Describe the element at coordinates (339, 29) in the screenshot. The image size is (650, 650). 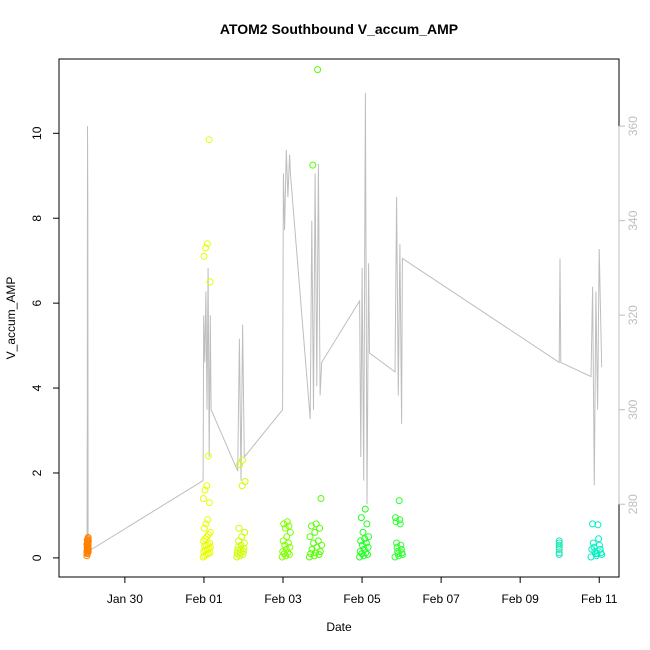
I see `chart-title: ATOM2 Southbound V_accum_AMP` at that location.